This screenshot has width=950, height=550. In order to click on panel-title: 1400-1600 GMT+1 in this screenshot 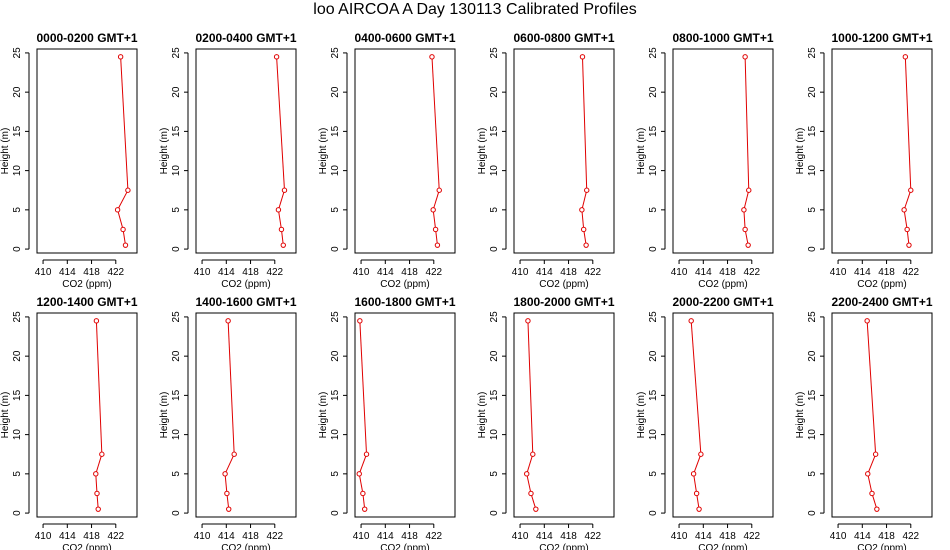, I will do `click(245, 302)`.